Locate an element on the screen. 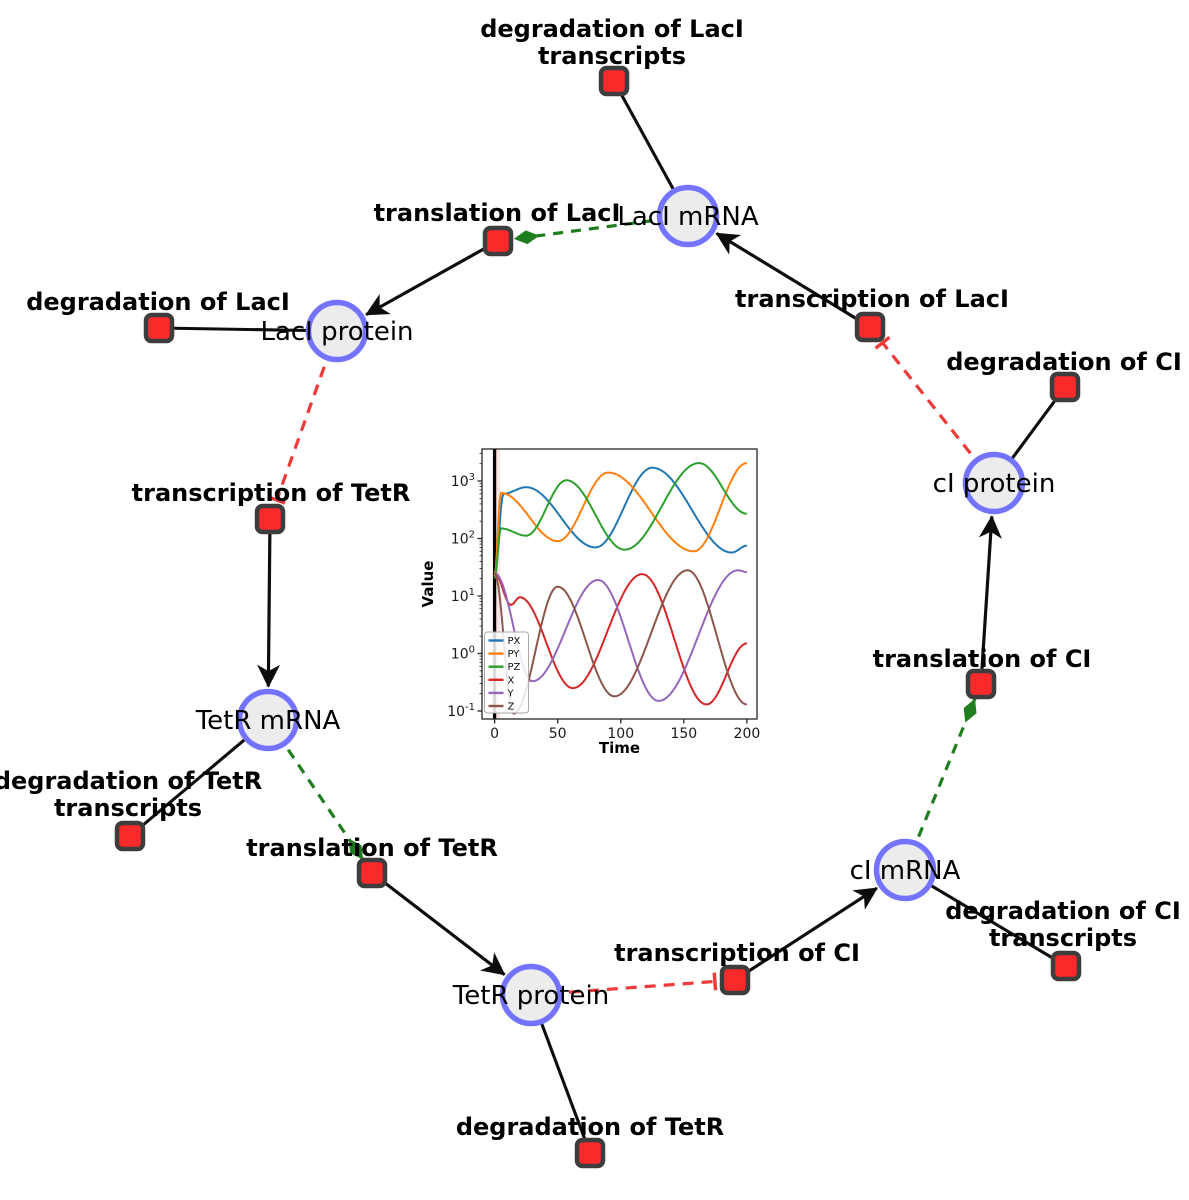 Image resolution: width=1189 pixels, height=1200 pixels. chart-series-PX is located at coordinates (620, 520).